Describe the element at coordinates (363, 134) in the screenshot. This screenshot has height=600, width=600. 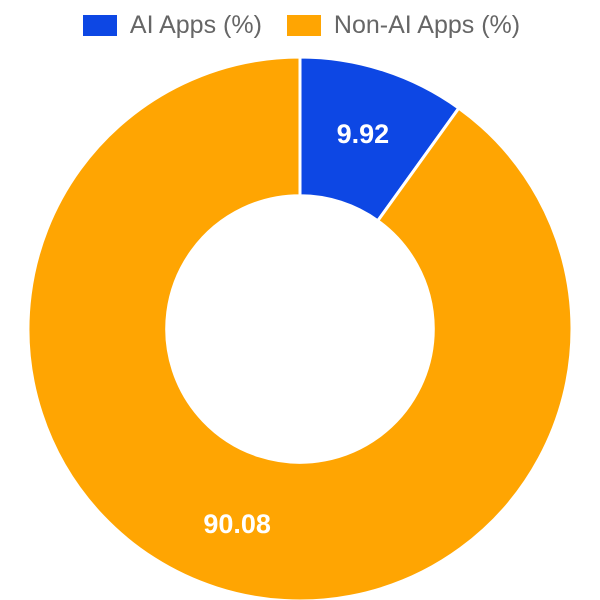
I see `slice-value-label: 9.92` at that location.